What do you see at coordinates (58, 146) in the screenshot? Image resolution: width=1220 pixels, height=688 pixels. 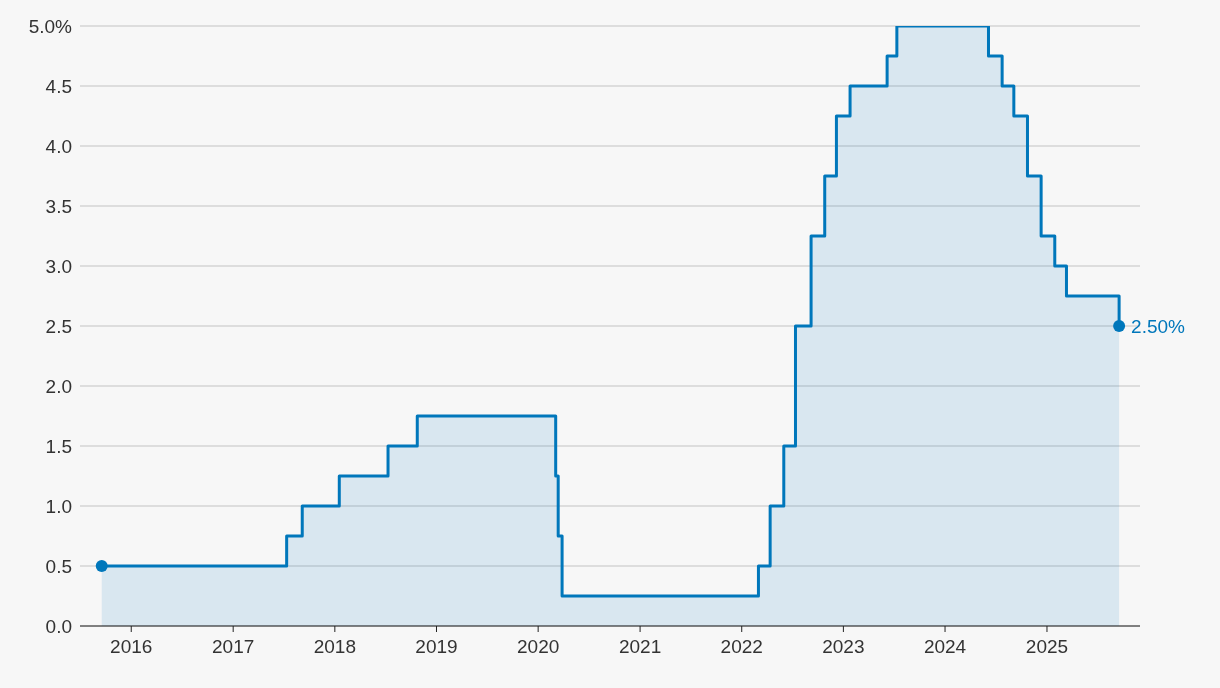 I see `y-tick-label: 4.0` at bounding box center [58, 146].